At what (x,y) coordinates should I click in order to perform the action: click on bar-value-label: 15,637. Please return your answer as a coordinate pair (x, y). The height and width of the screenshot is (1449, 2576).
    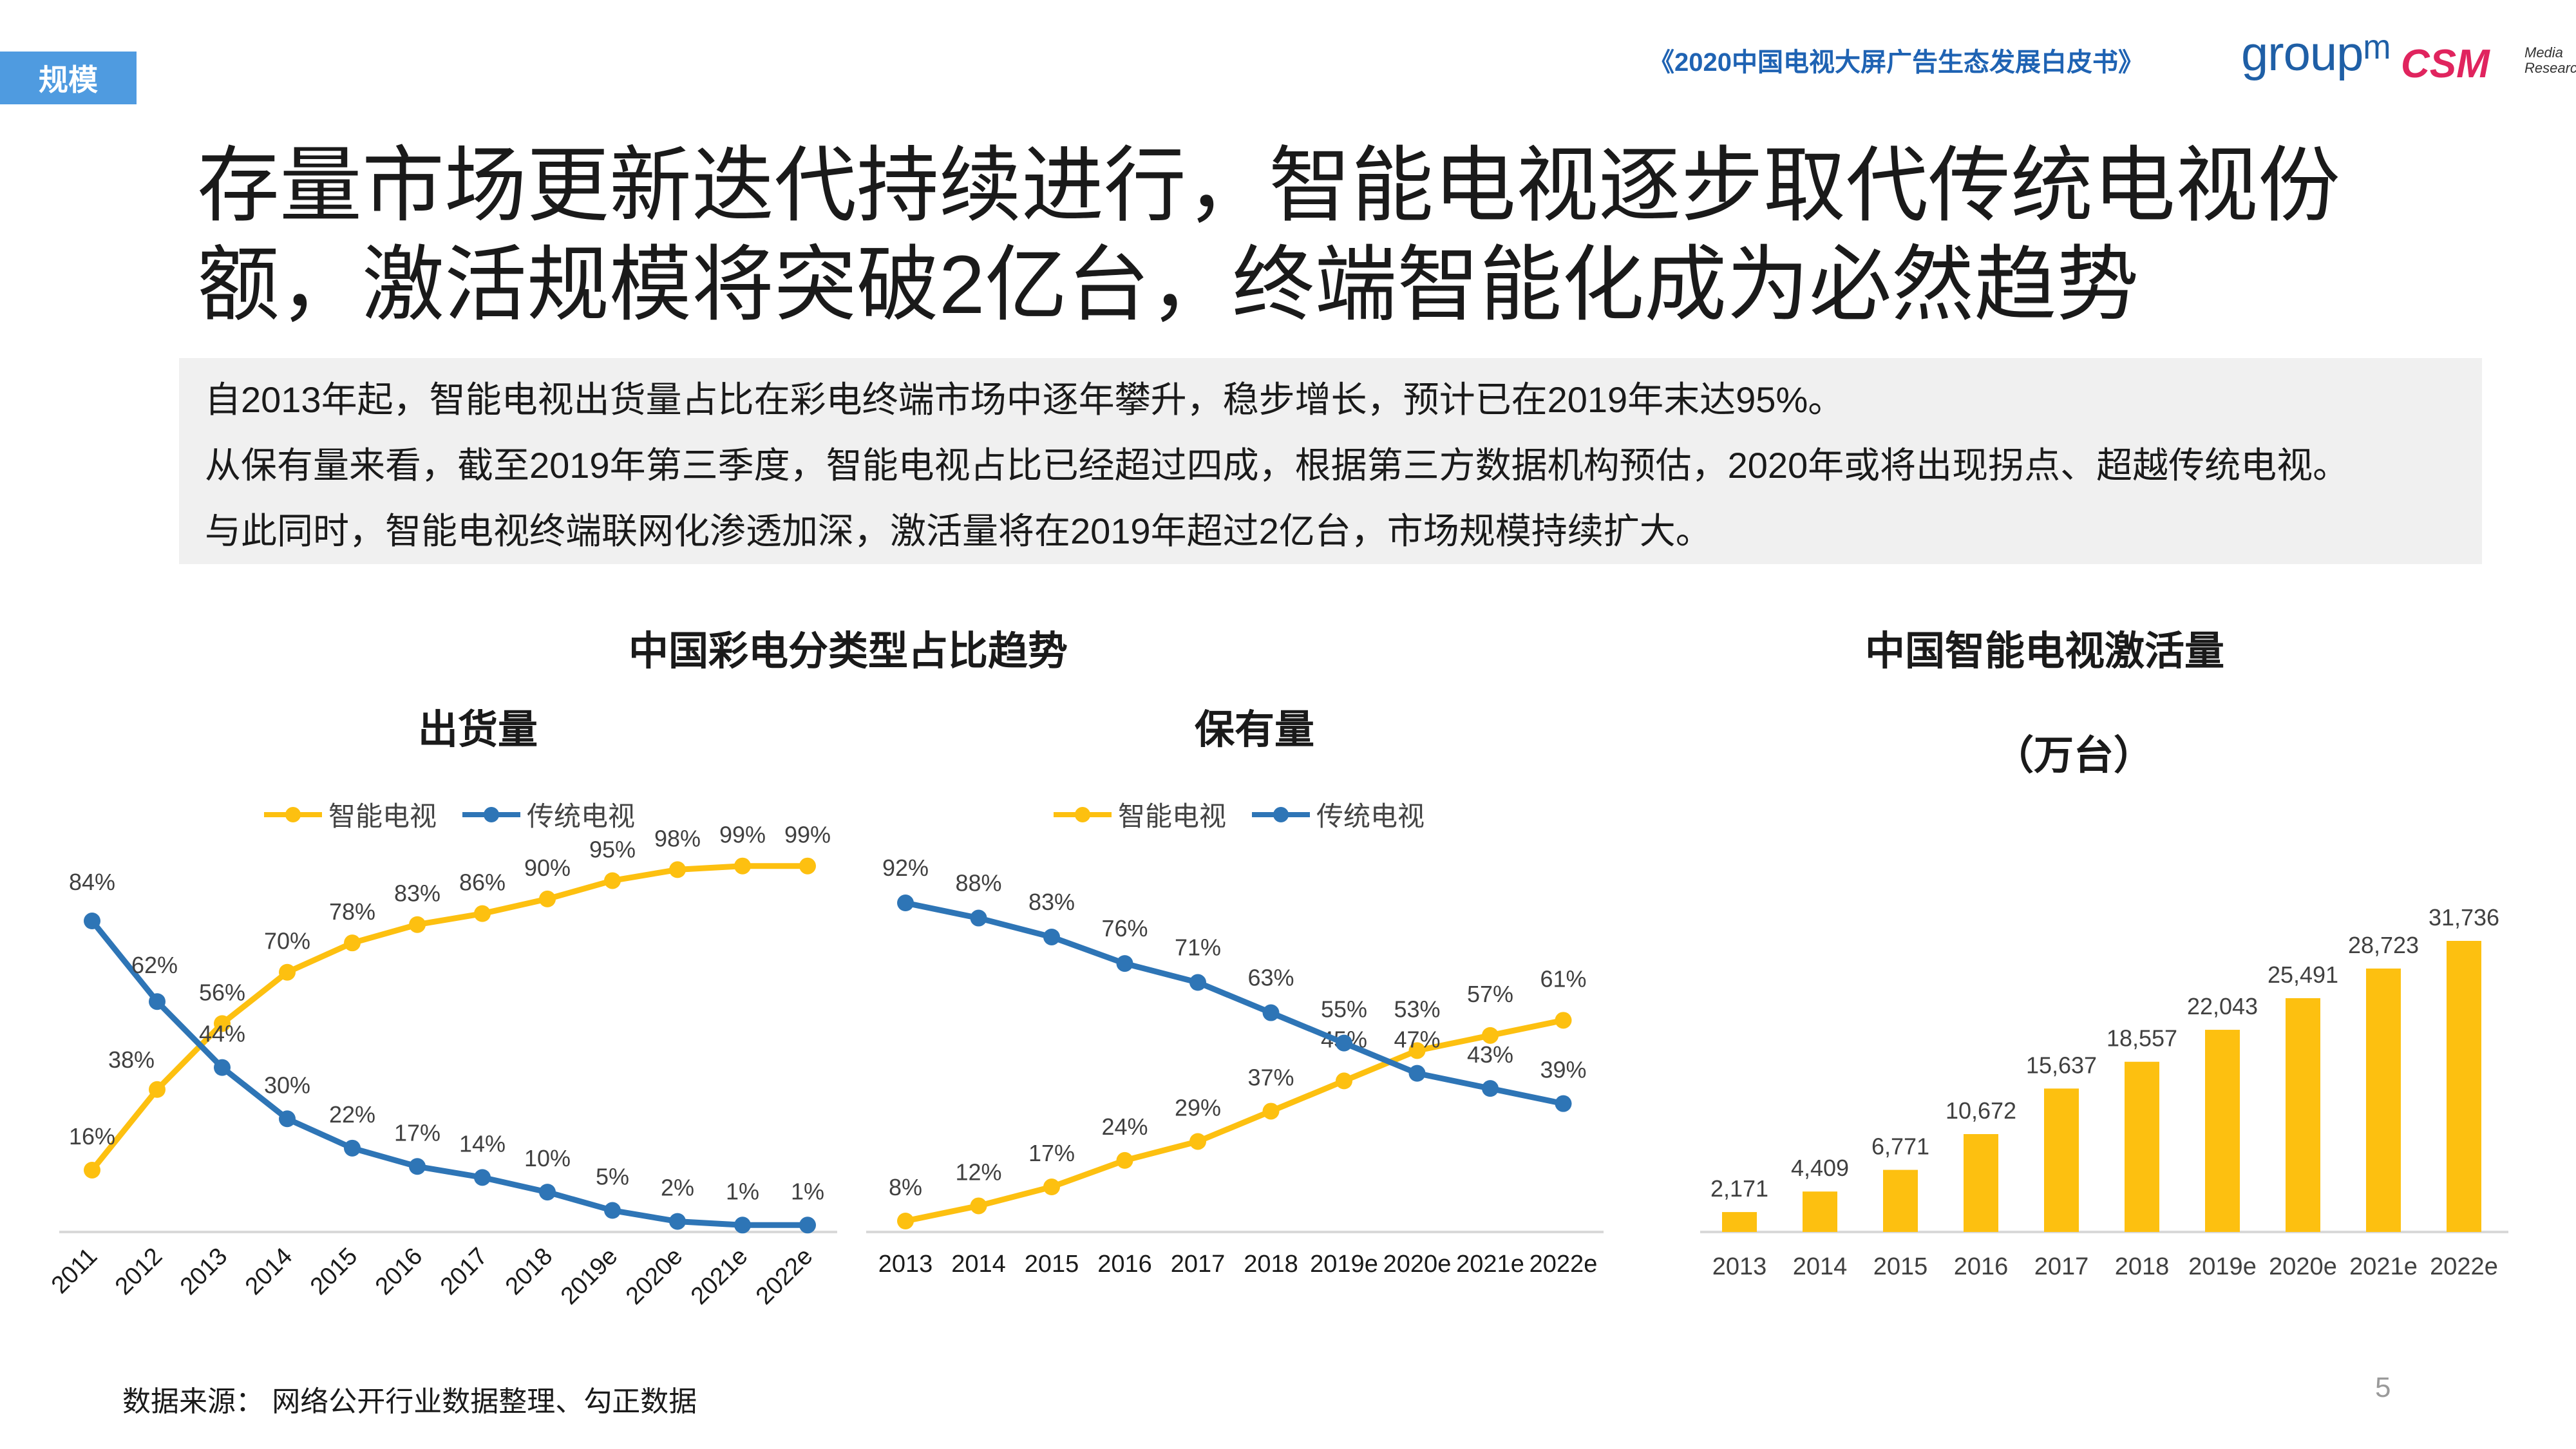
    Looking at the image, I should click on (2061, 1065).